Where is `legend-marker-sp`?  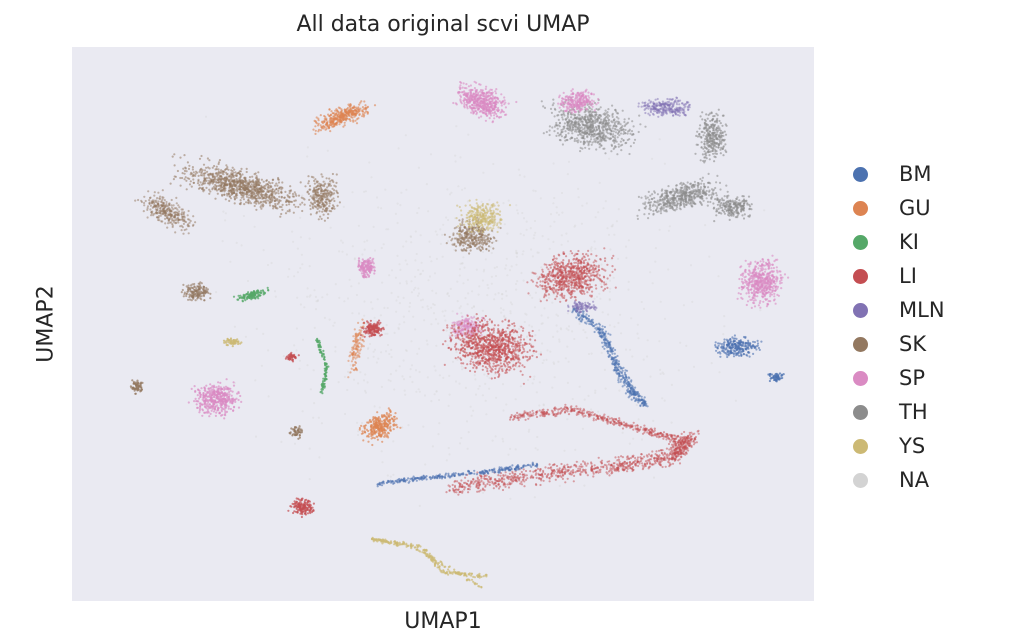 legend-marker-sp is located at coordinates (860, 378).